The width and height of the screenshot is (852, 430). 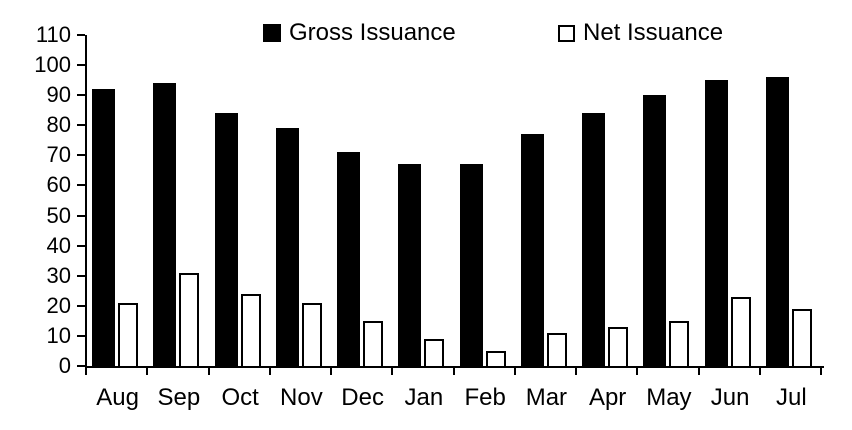 What do you see at coordinates (240, 397) in the screenshot?
I see `x-axis-category-label: Oct` at bounding box center [240, 397].